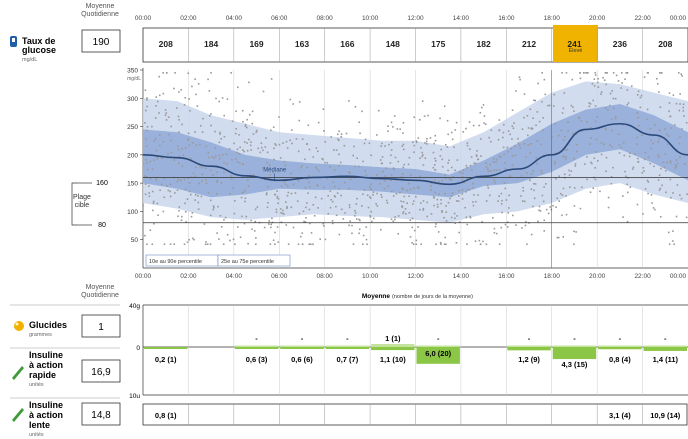  I want to click on carb-value-label: -, so click(574, 338).